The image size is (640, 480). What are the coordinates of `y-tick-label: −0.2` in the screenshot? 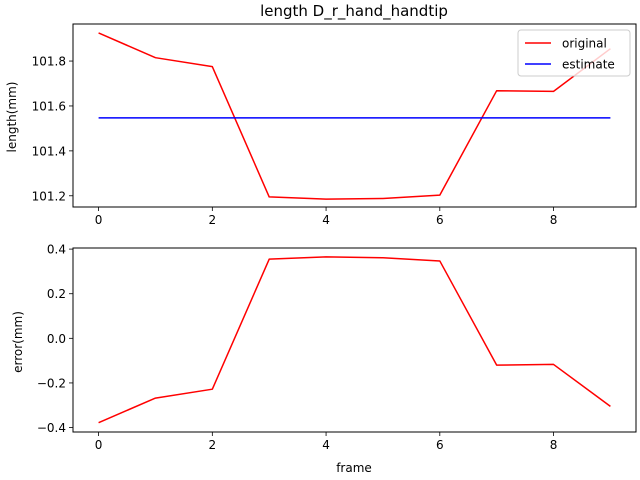 It's located at (51, 383).